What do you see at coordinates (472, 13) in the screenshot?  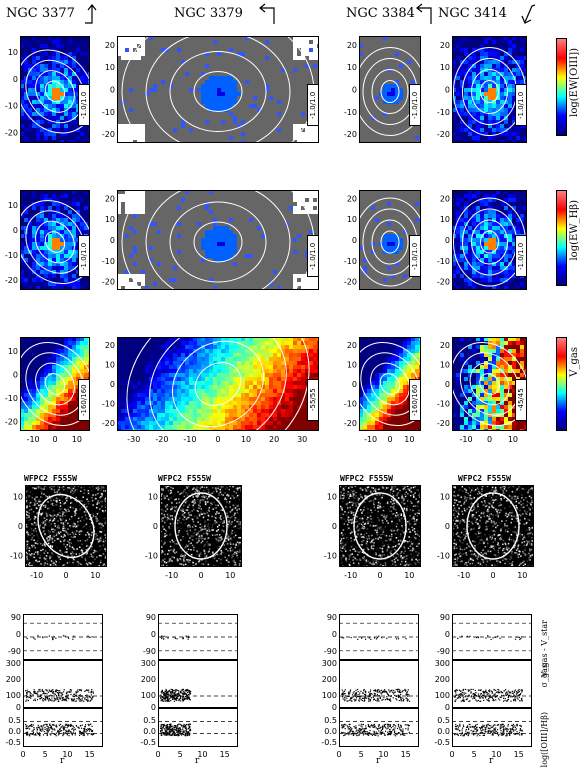 I see `galaxy-title: NGC 3414` at bounding box center [472, 13].